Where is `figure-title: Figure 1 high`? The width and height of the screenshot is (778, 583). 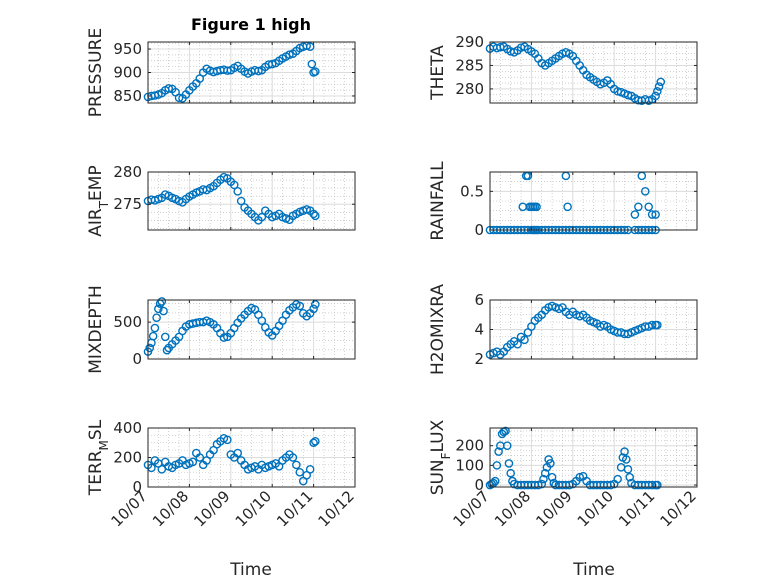
figure-title: Figure 1 high is located at coordinates (251, 24).